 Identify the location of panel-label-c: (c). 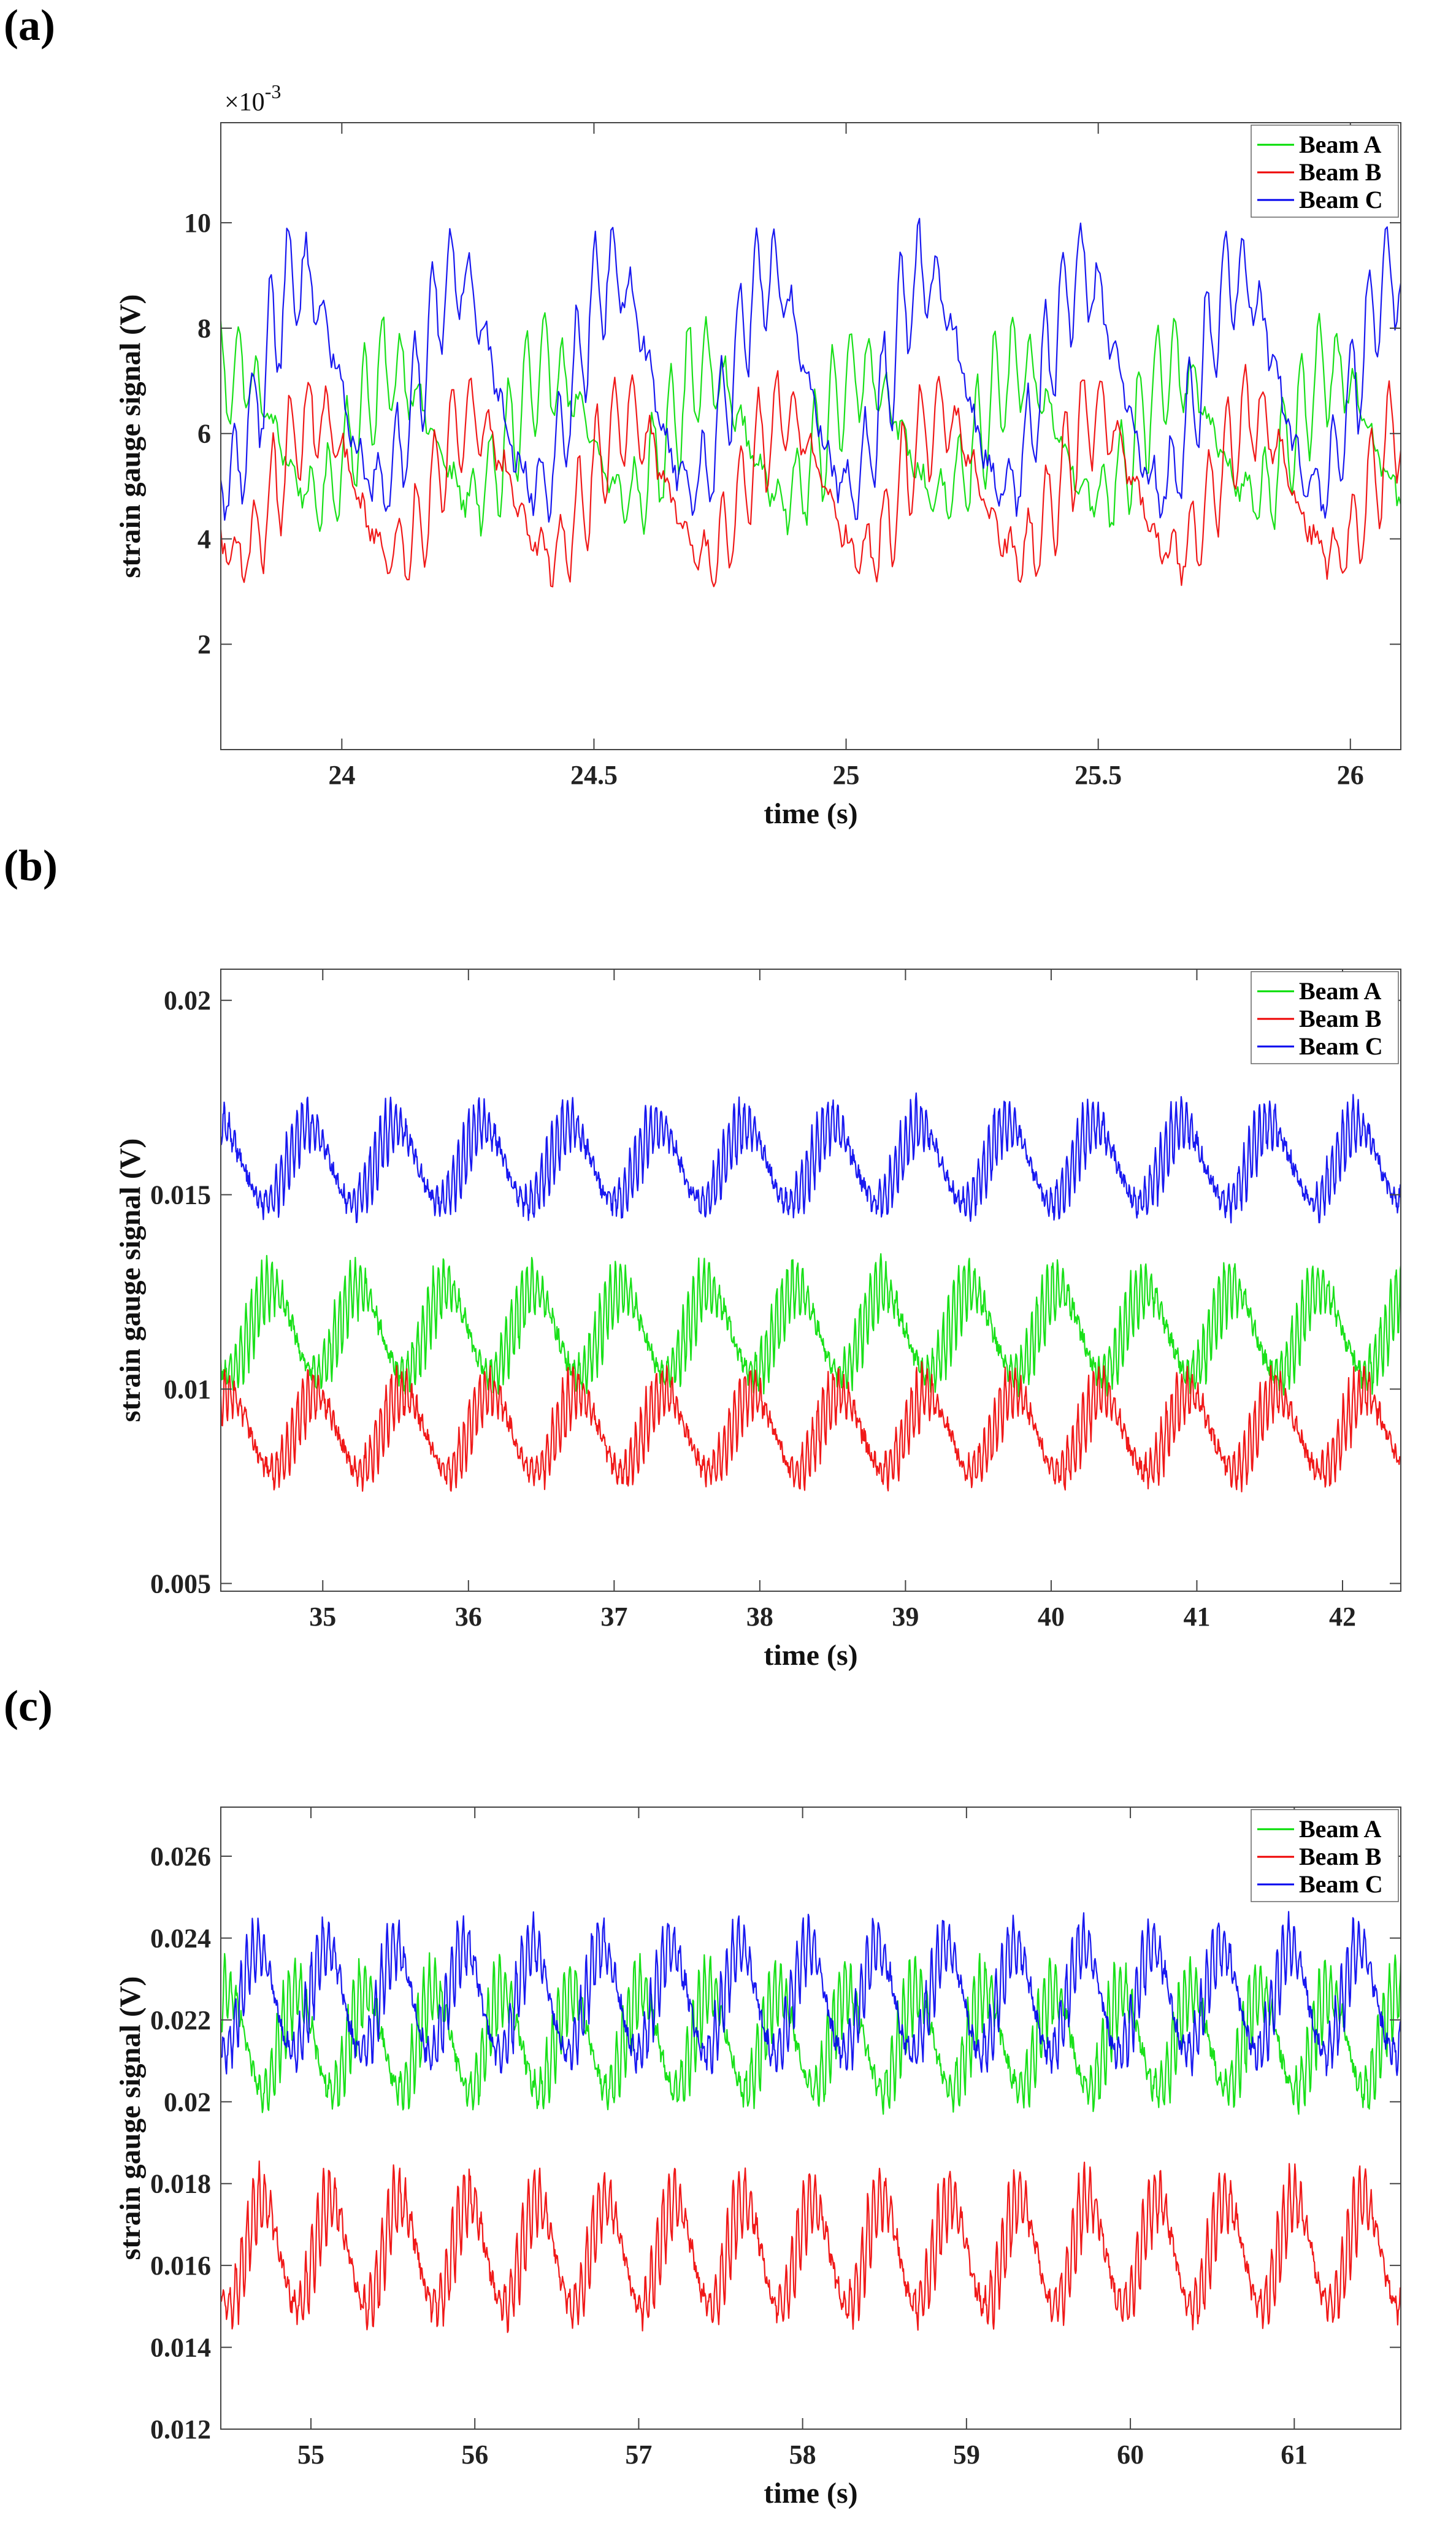
(28, 1705).